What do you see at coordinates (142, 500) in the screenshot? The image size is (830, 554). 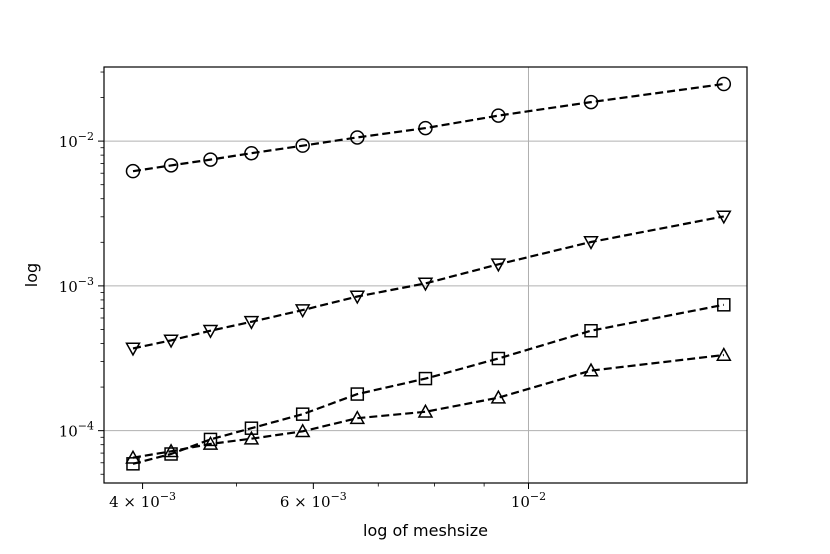 I see `x-tick-label: 4 × 10⁻³` at bounding box center [142, 500].